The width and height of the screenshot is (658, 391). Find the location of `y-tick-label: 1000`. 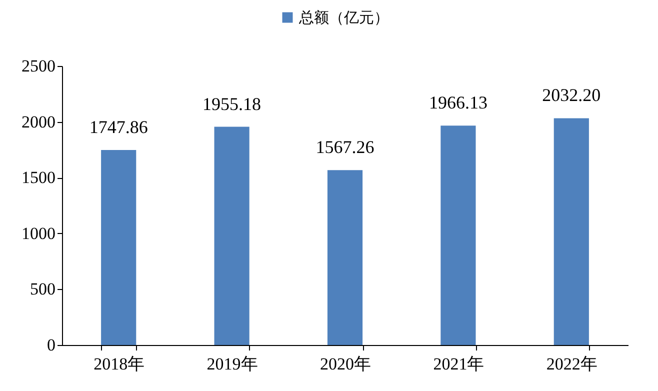

y-tick-label: 1000 is located at coordinates (39, 233).